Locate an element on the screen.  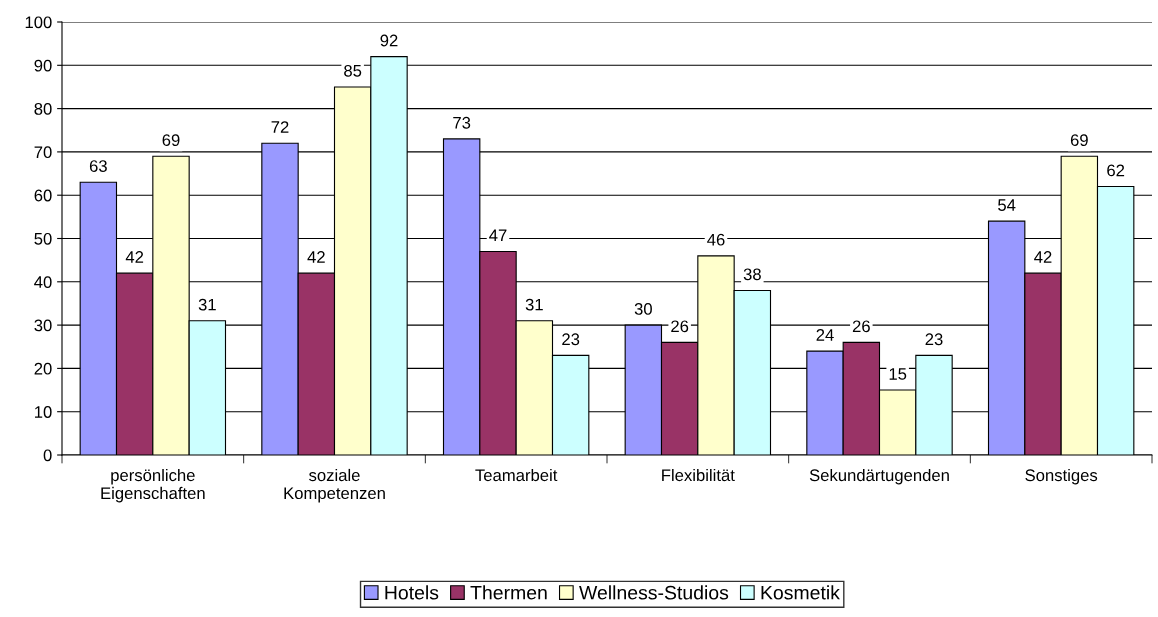
y-tick-label: 20 is located at coordinates (43, 368).